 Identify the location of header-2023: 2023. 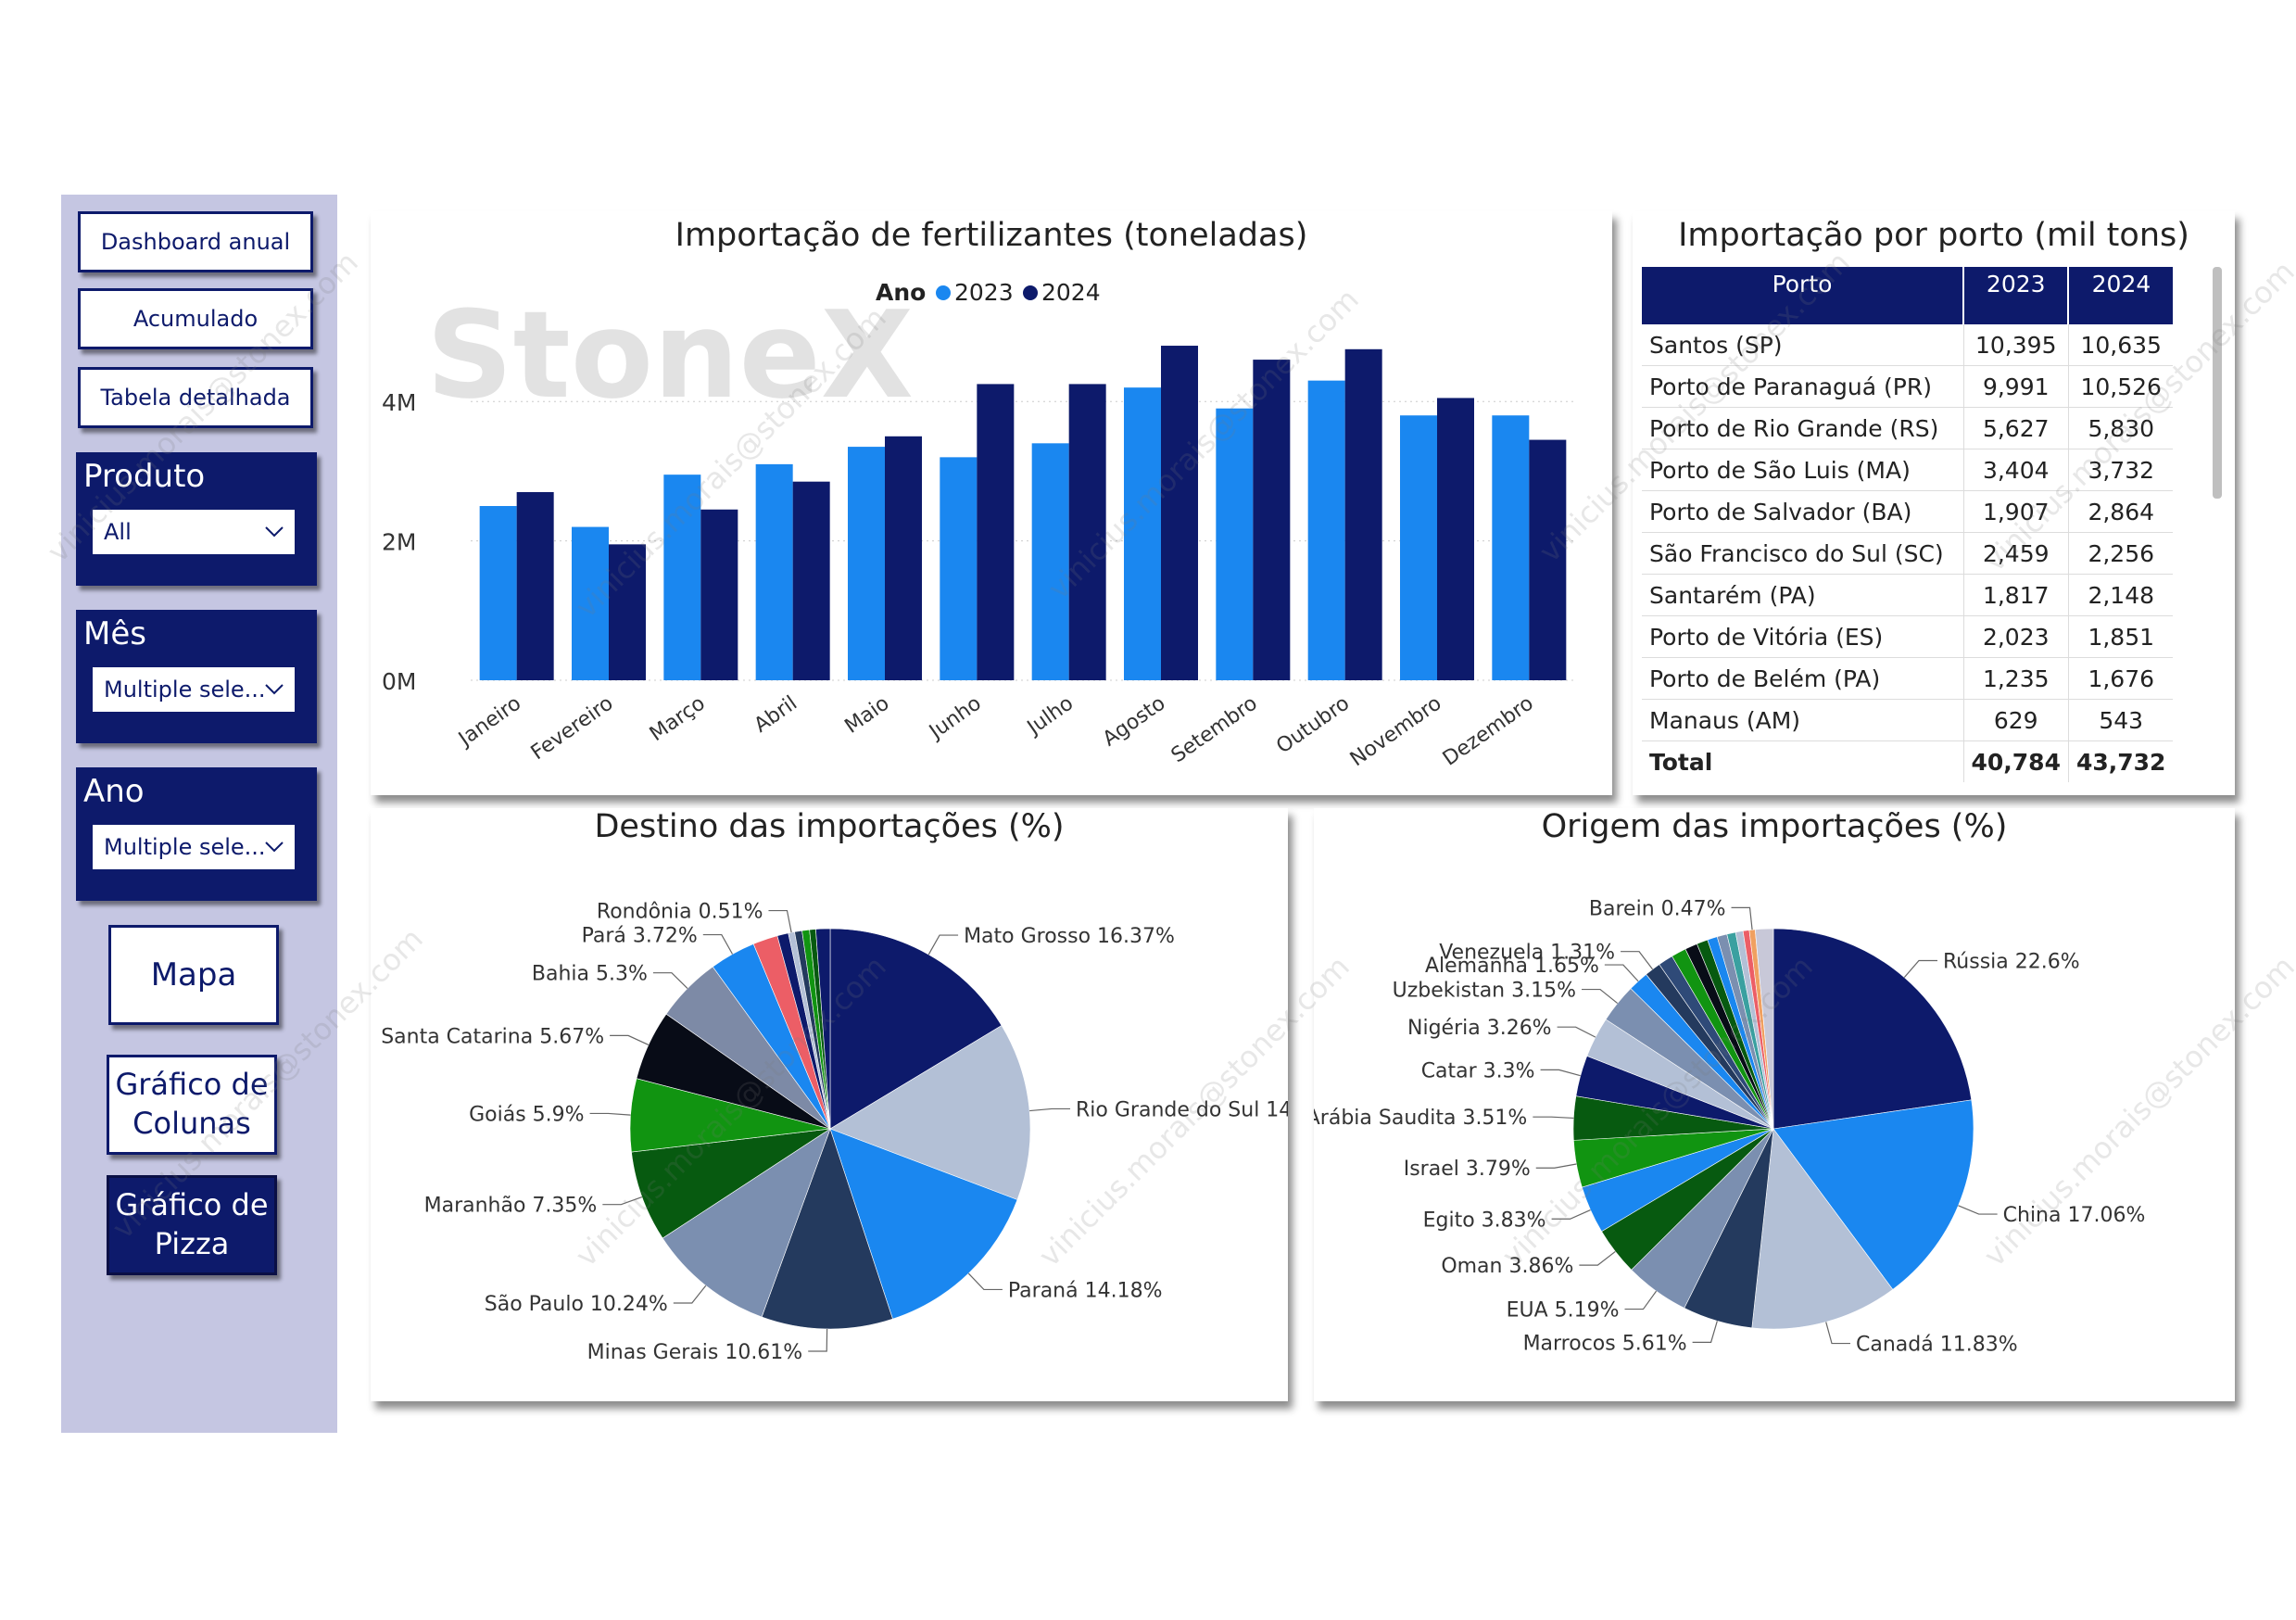
(2016, 295).